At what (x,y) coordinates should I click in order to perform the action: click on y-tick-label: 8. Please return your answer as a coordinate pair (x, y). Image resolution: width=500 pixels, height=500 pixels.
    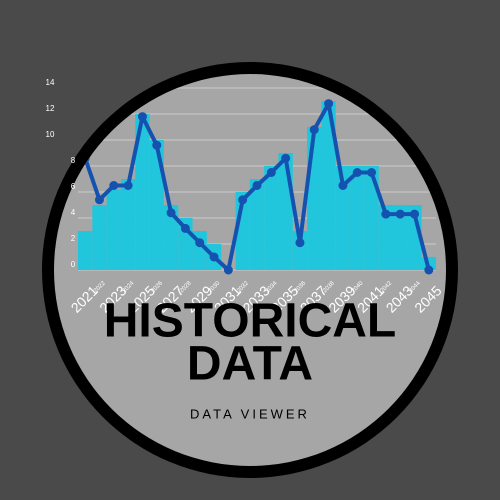
    Looking at the image, I should click on (73, 160).